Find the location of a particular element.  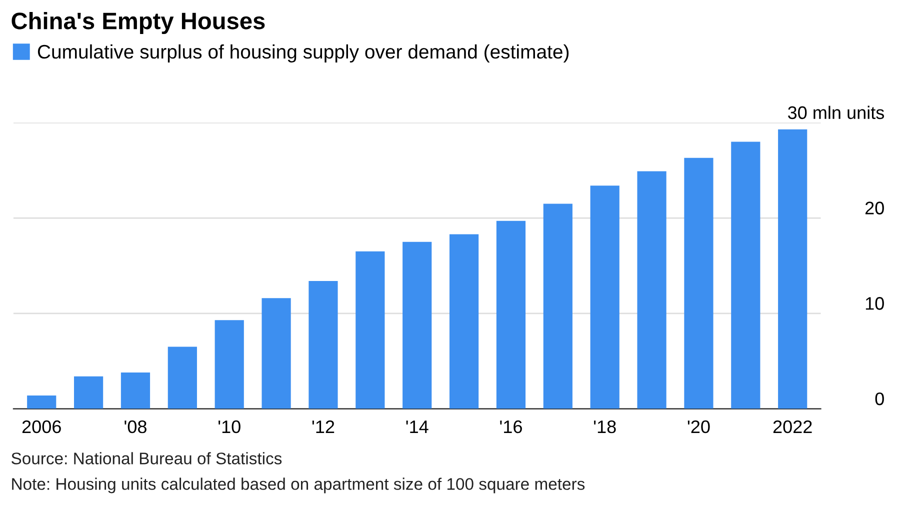

x-tick-label: '10 is located at coordinates (229, 427).